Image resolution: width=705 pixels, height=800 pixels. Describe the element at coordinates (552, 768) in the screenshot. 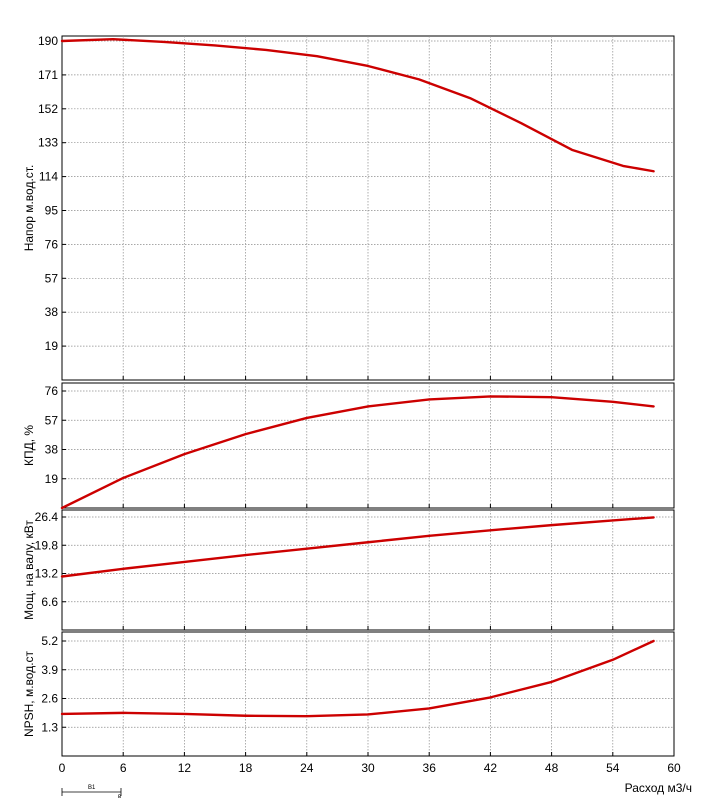

I see `x-tick-label: 48` at that location.